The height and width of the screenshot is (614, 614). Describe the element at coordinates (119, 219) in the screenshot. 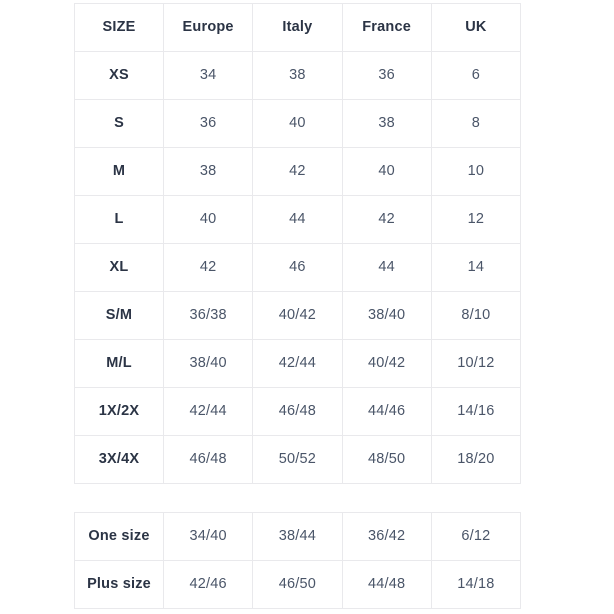

I see `cell-size: L` at that location.